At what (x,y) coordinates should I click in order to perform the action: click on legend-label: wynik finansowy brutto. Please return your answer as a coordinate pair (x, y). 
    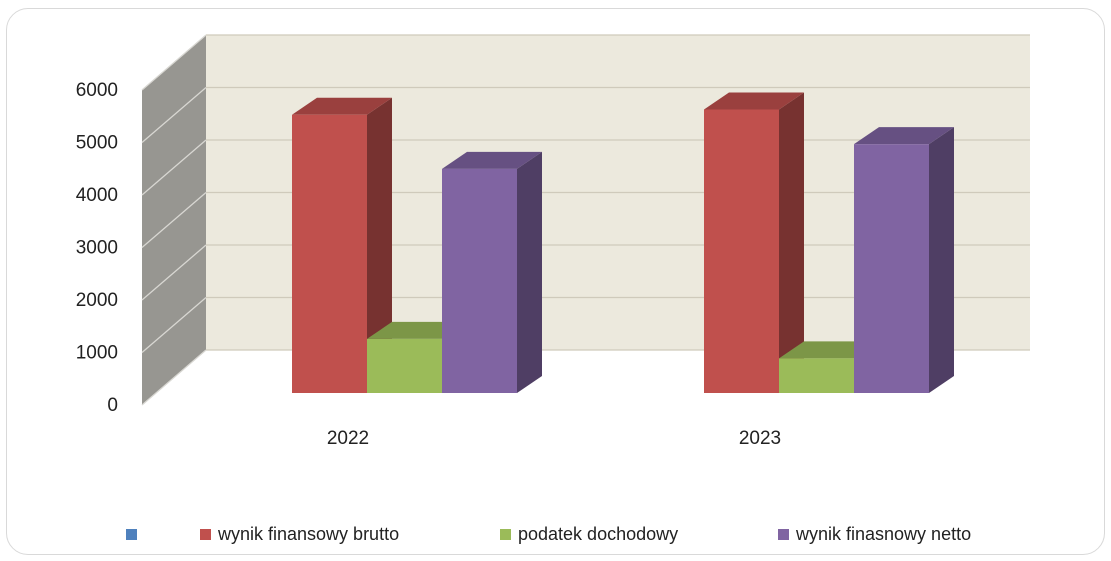
    Looking at the image, I should click on (308, 534).